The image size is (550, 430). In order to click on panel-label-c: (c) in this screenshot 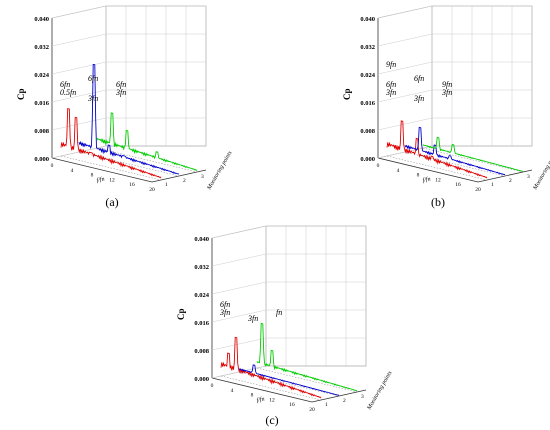, I will do `click(271, 420)`.